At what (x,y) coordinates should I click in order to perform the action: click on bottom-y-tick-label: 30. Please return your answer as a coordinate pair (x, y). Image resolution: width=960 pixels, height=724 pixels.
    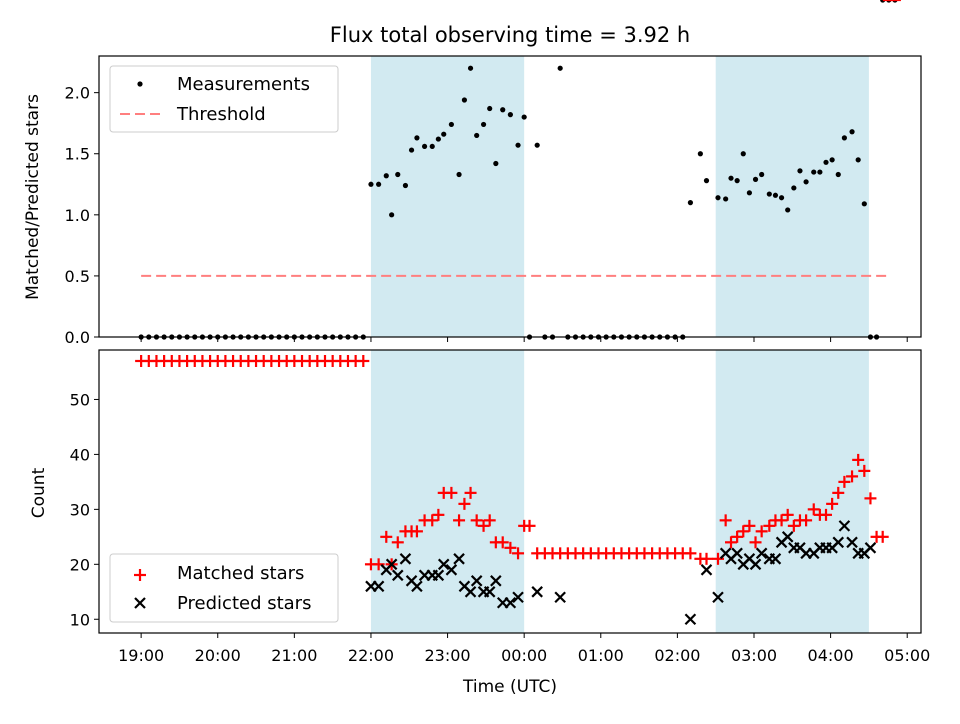
    Looking at the image, I should click on (80, 509).